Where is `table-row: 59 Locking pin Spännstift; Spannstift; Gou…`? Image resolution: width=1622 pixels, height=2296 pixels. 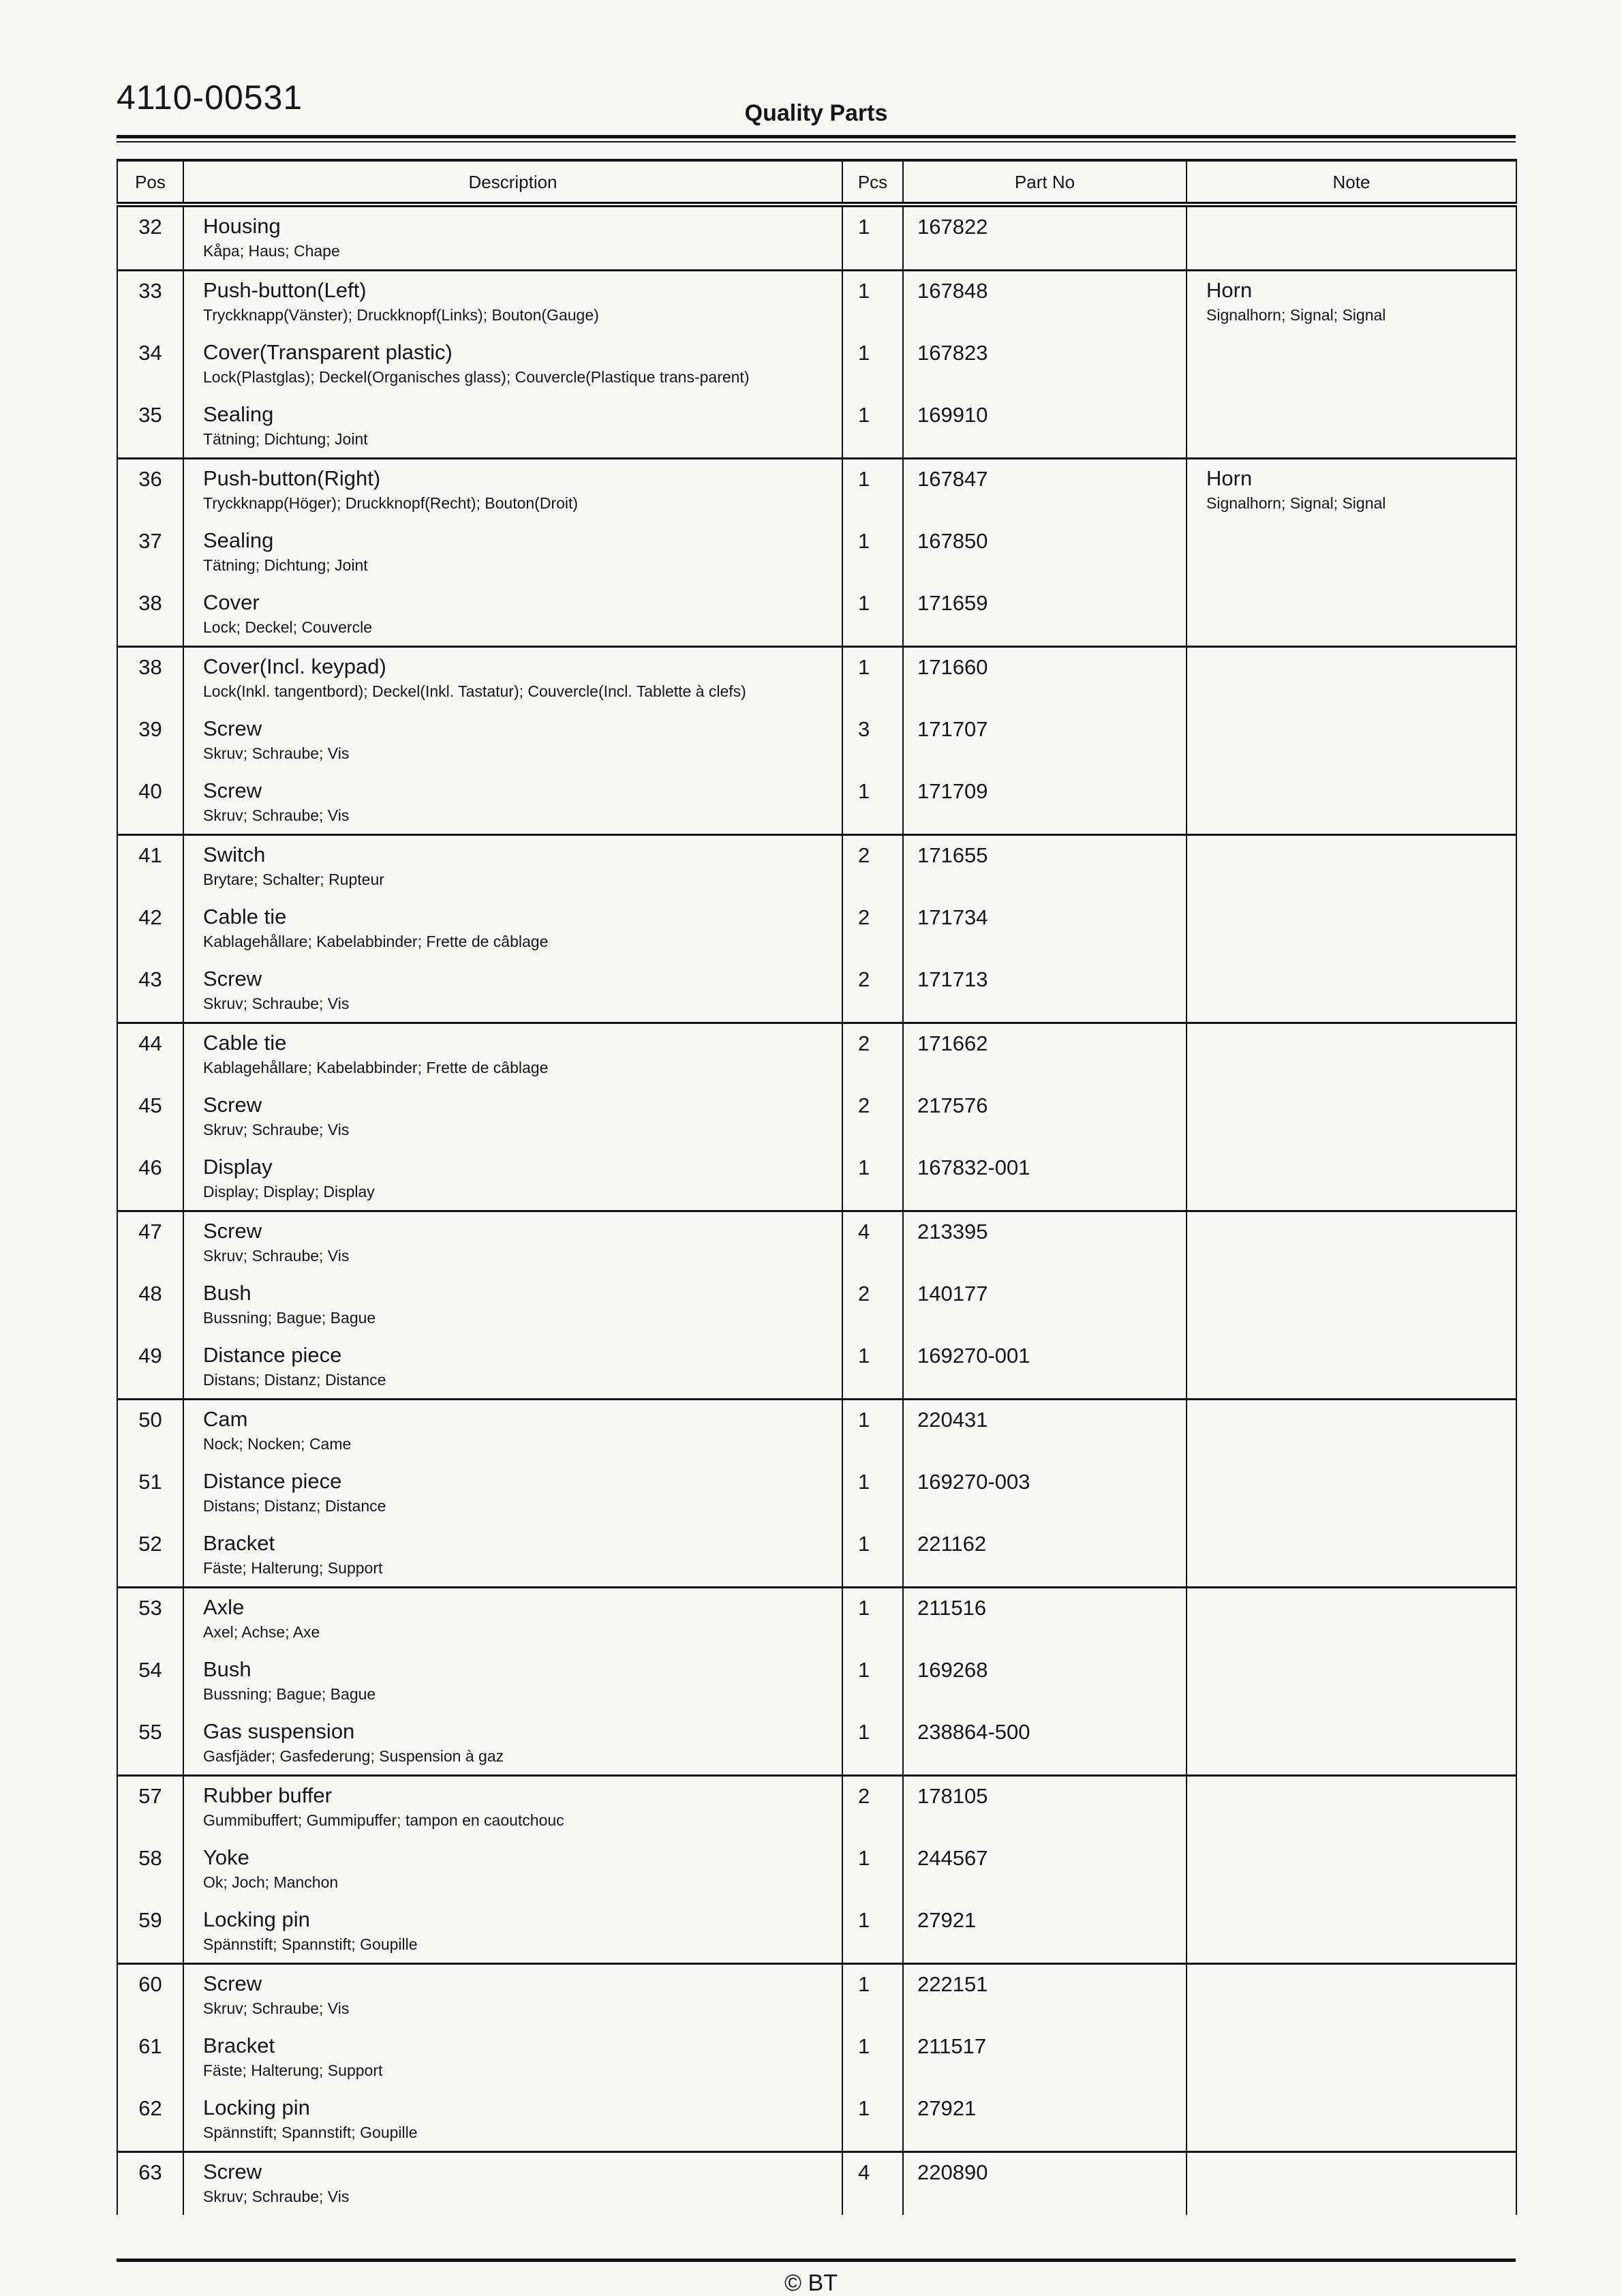
table-row: 59 Locking pin Spännstift; Spannstift; Gou… is located at coordinates (817, 1932).